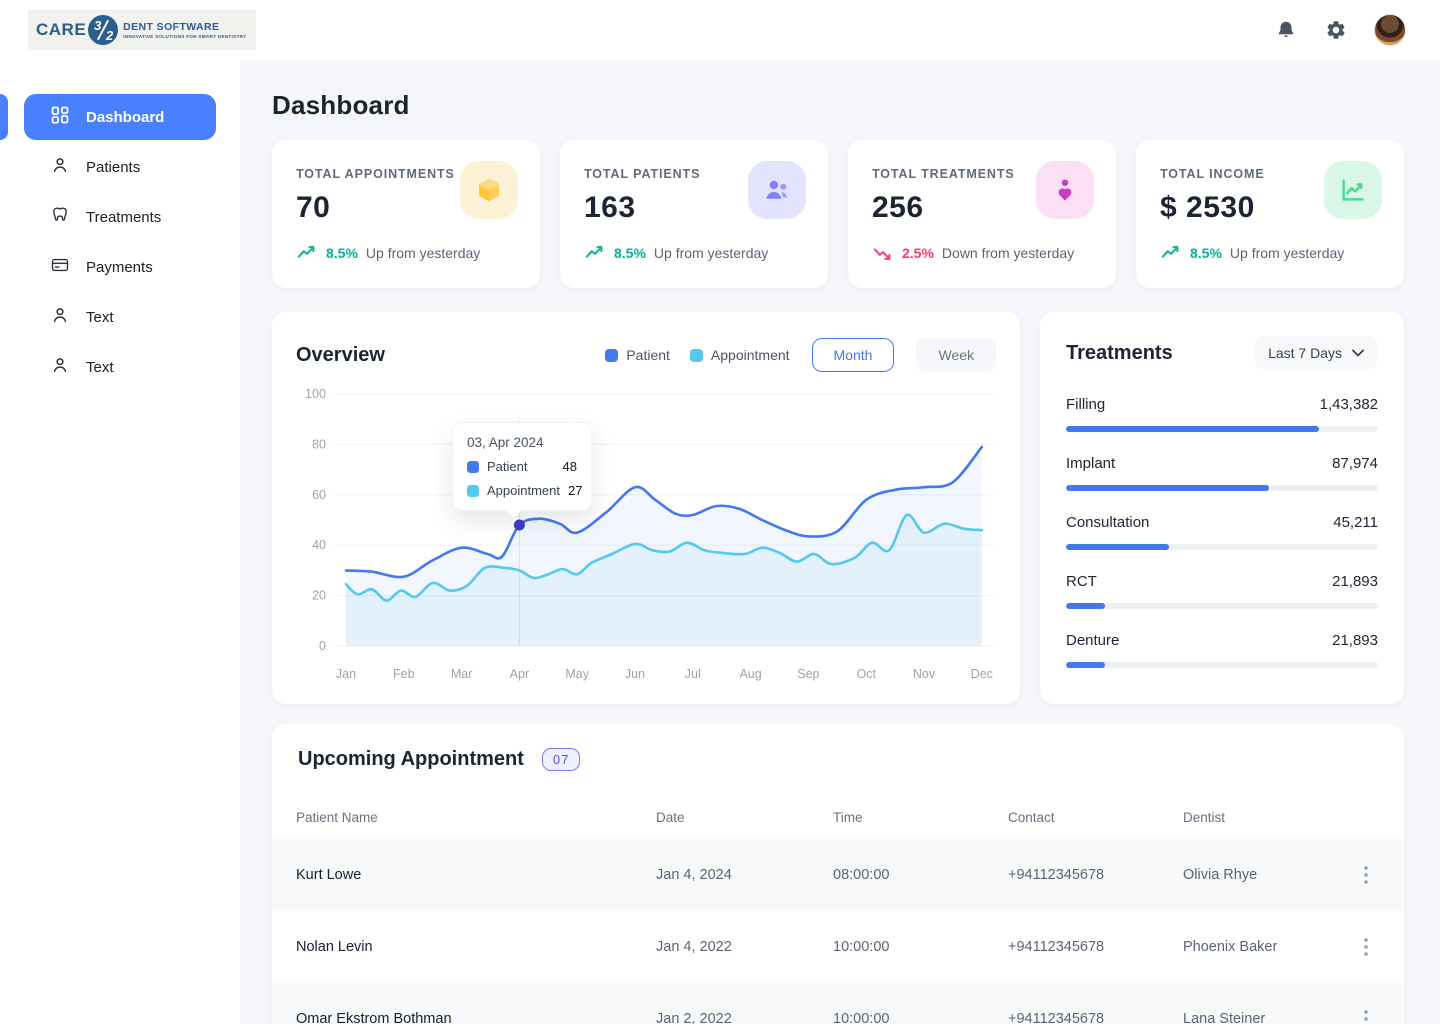 This screenshot has width=1440, height=1024. What do you see at coordinates (120, 167) in the screenshot?
I see `sidebar-item-patients-1: Patients` at bounding box center [120, 167].